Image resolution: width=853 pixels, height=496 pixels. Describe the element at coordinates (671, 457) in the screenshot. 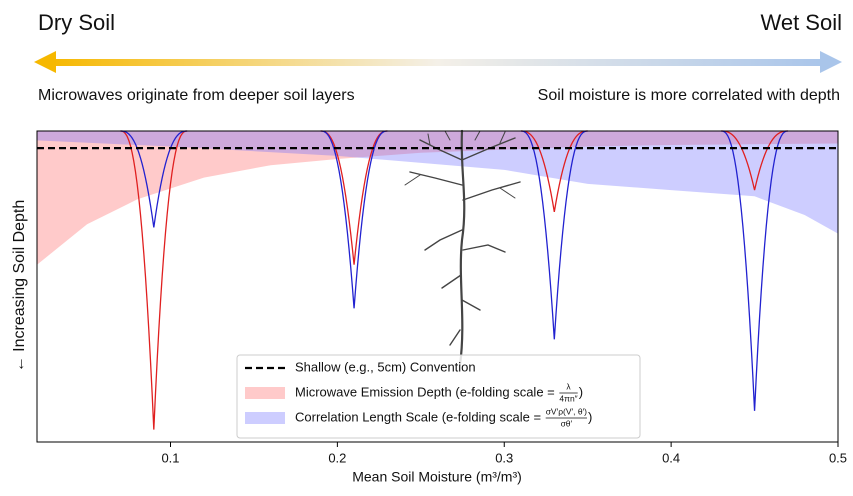

I see `x-tick-label: 0.4` at that location.